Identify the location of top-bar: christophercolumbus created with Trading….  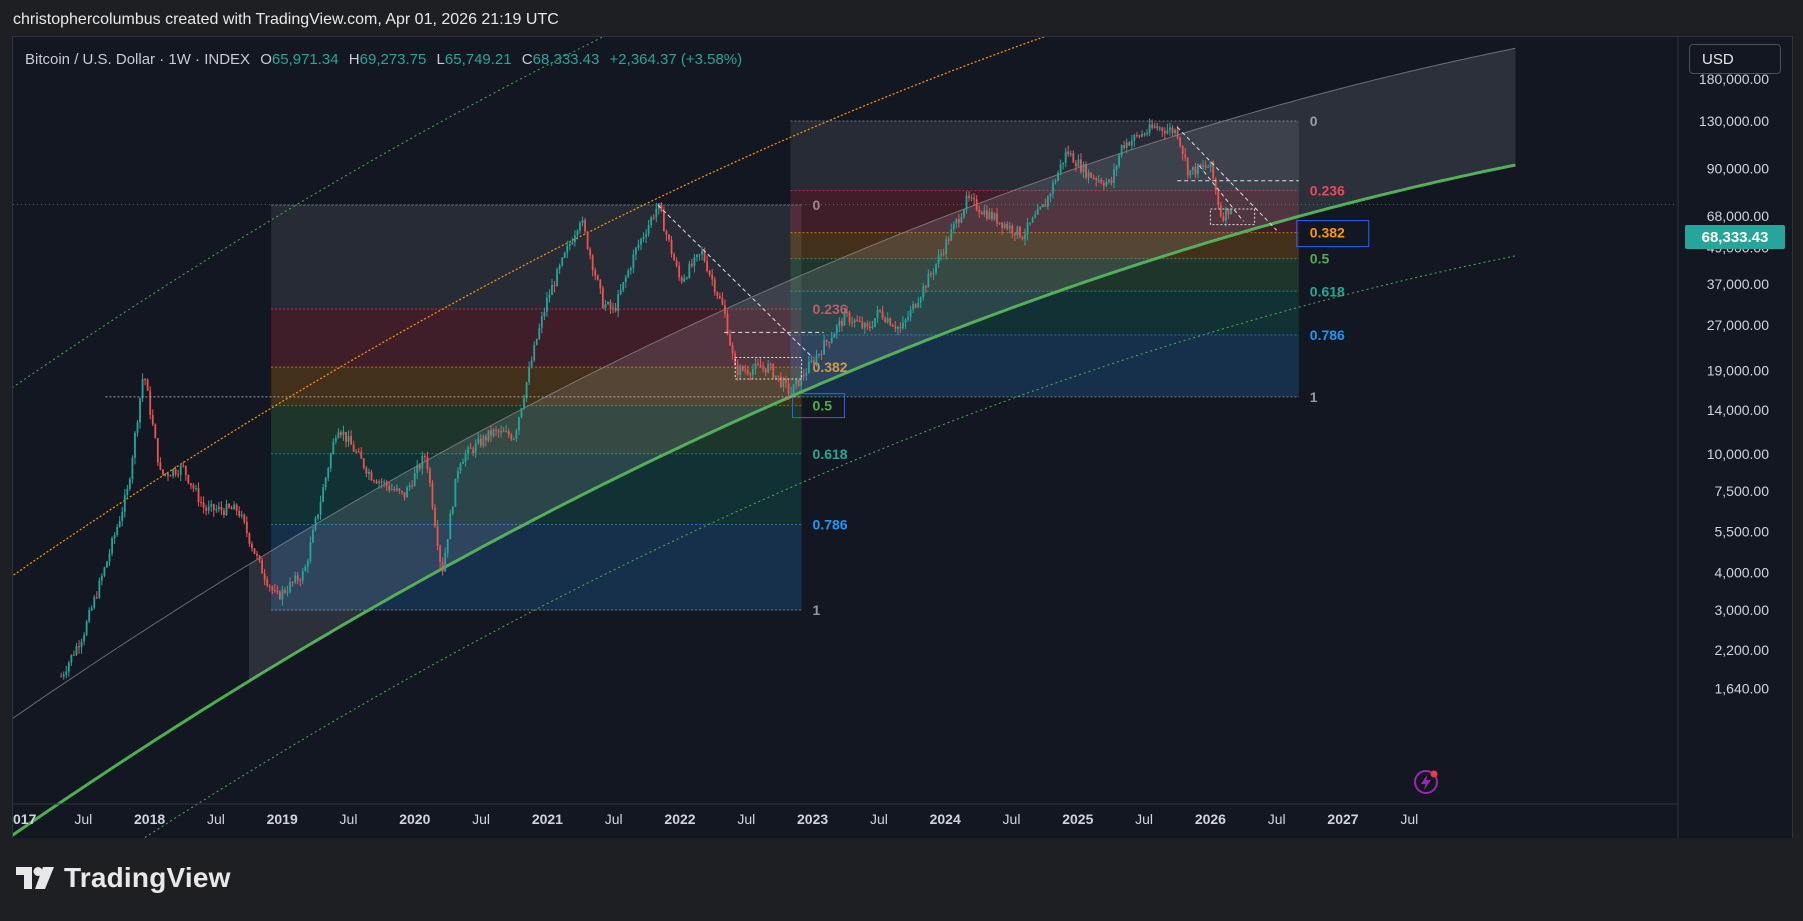
(901, 18).